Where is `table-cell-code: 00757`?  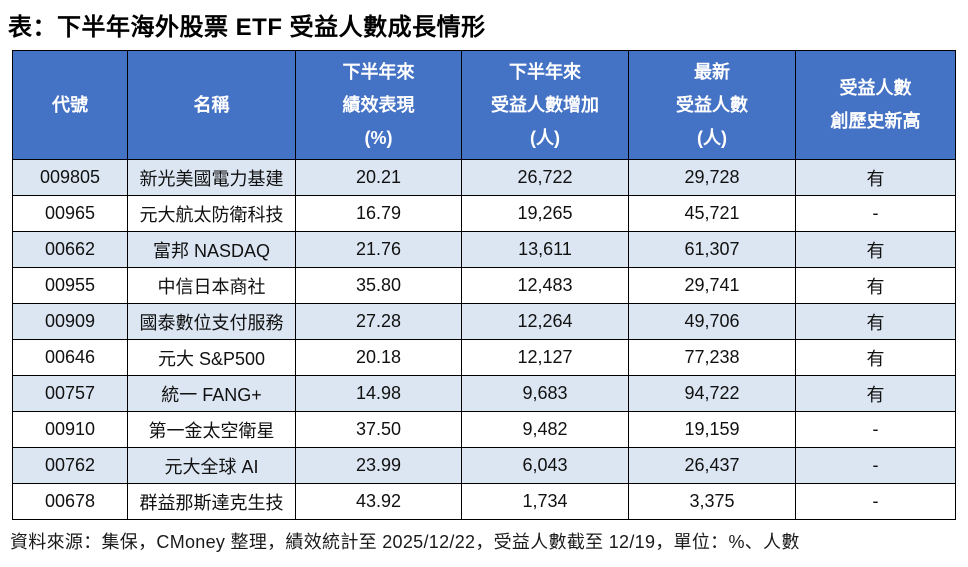 table-cell-code: 00757 is located at coordinates (70, 393).